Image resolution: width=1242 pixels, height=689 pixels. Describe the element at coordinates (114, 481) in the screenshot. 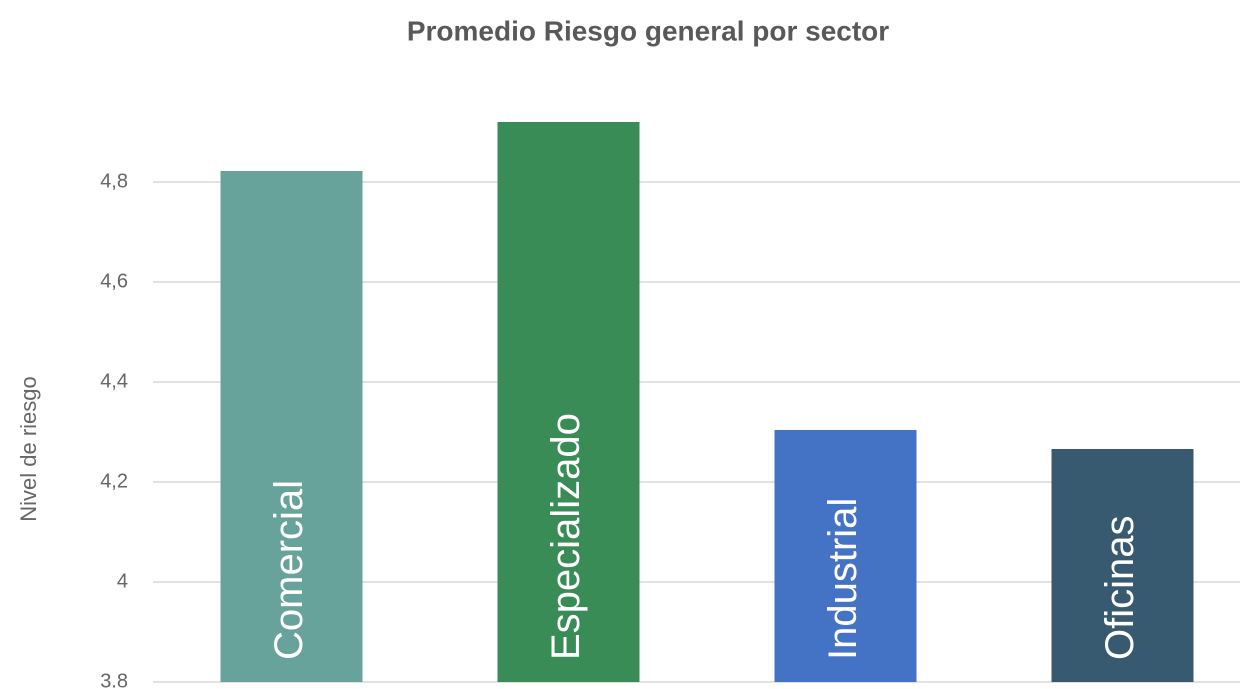

I see `y-tick-label: 4,2` at that location.